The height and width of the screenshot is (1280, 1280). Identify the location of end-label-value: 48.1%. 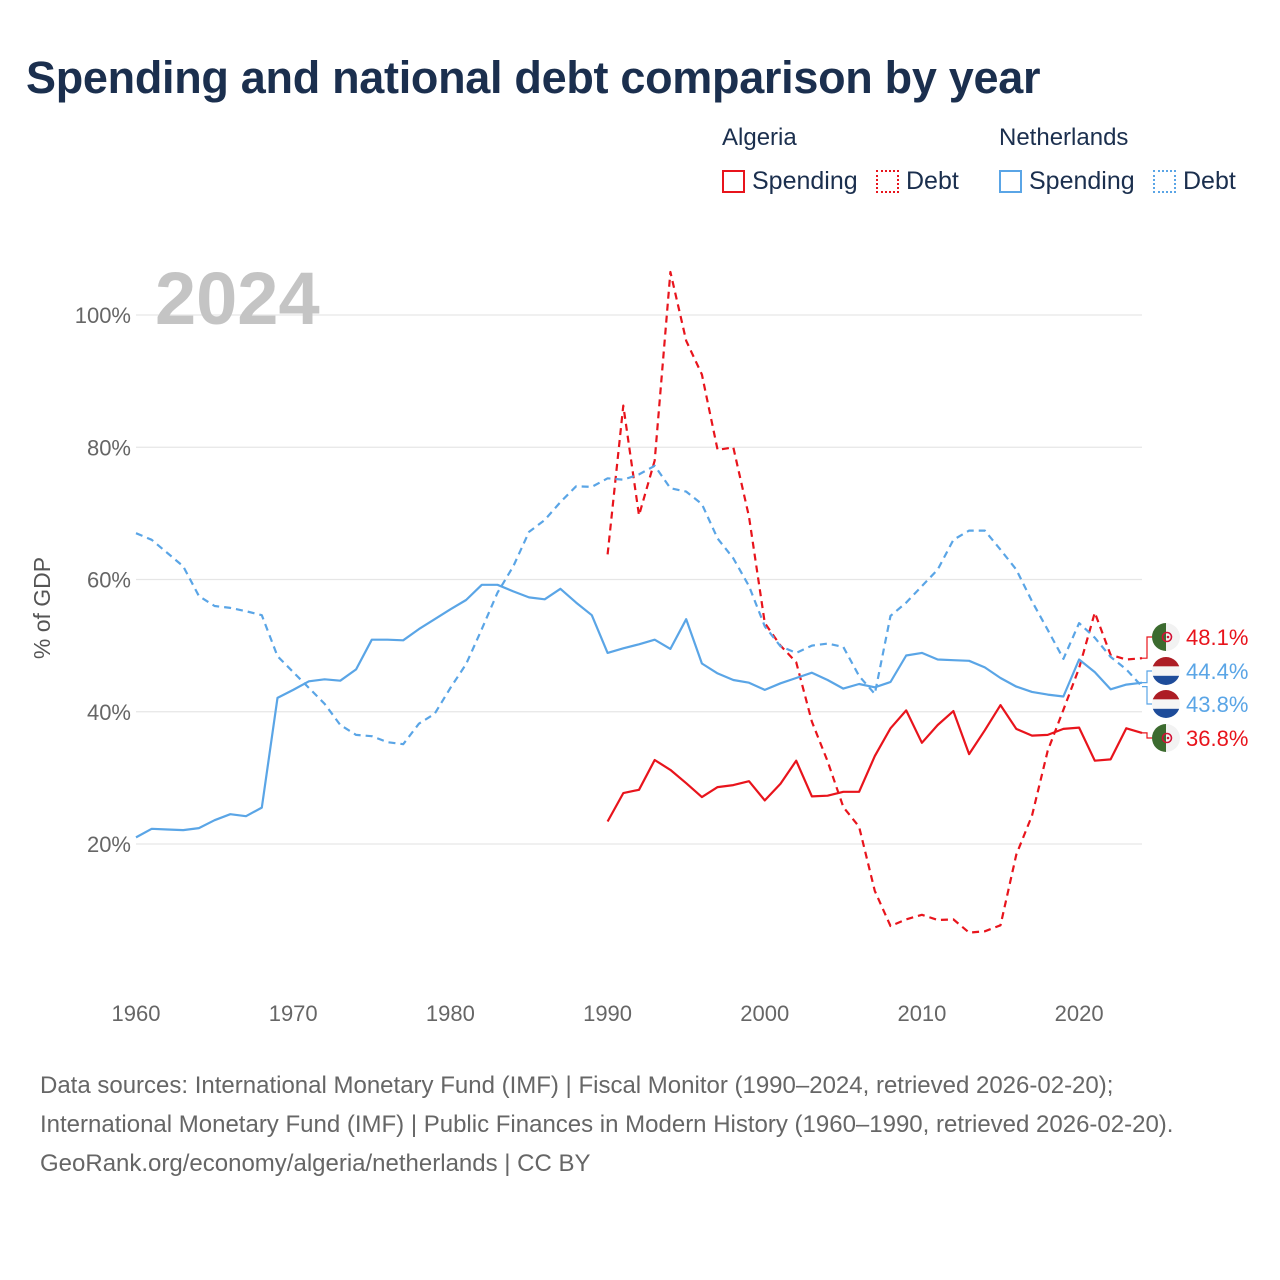
(1217, 637).